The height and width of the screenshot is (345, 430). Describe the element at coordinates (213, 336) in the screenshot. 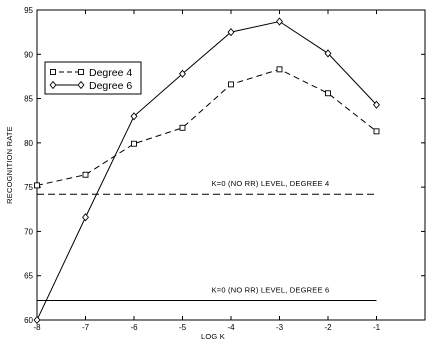

I see `x-axis-label: LOG K` at that location.